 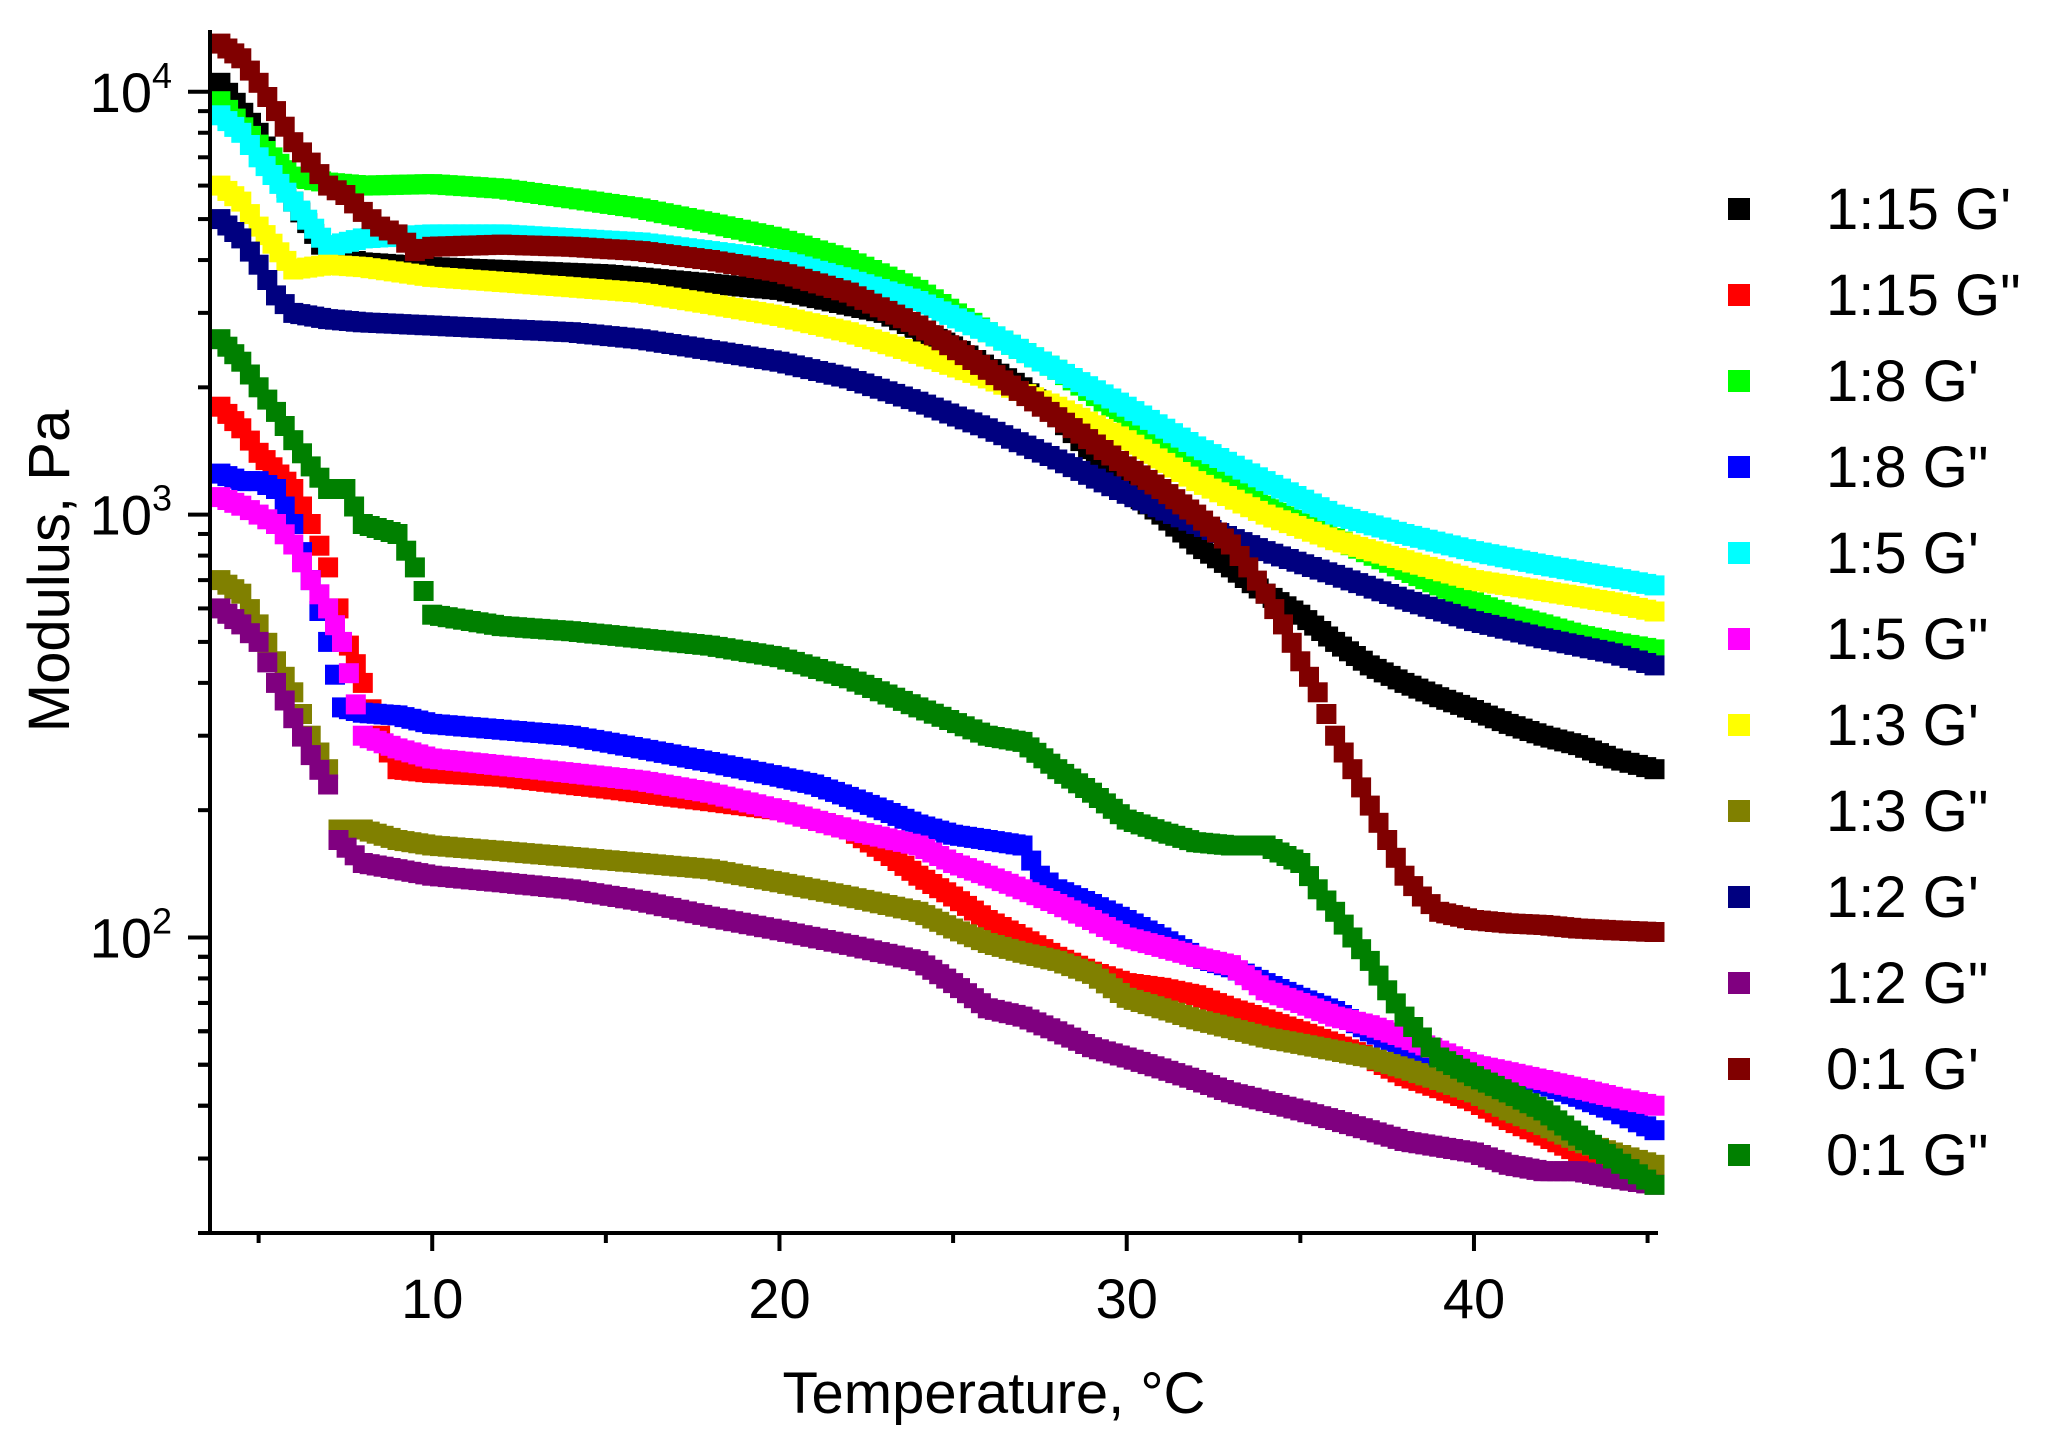 What do you see at coordinates (1902, 381) in the screenshot?
I see `legend-label: 1:8 G'` at bounding box center [1902, 381].